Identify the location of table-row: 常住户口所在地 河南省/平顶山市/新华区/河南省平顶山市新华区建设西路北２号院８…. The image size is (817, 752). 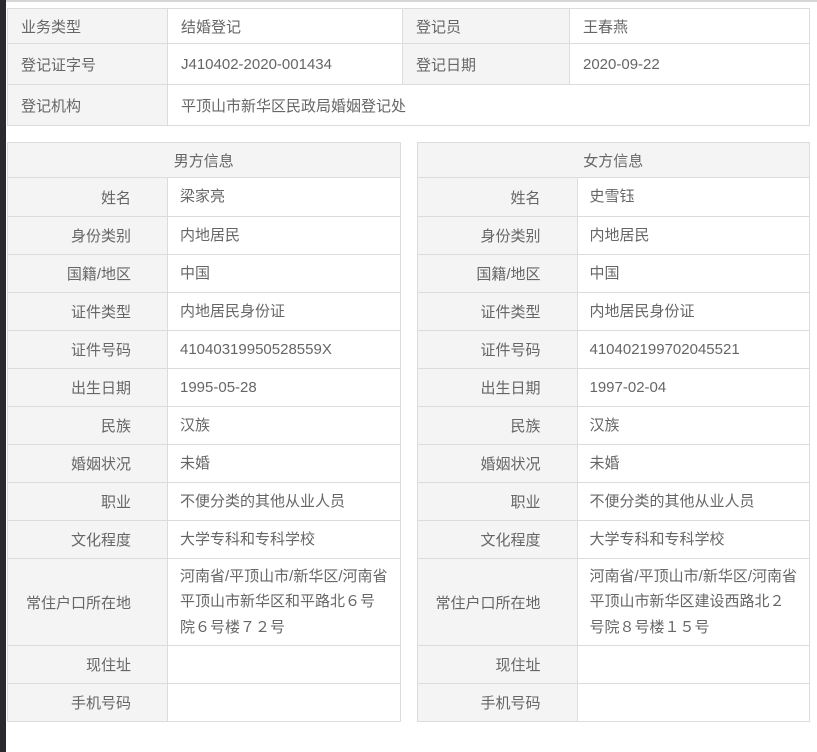
(613, 601).